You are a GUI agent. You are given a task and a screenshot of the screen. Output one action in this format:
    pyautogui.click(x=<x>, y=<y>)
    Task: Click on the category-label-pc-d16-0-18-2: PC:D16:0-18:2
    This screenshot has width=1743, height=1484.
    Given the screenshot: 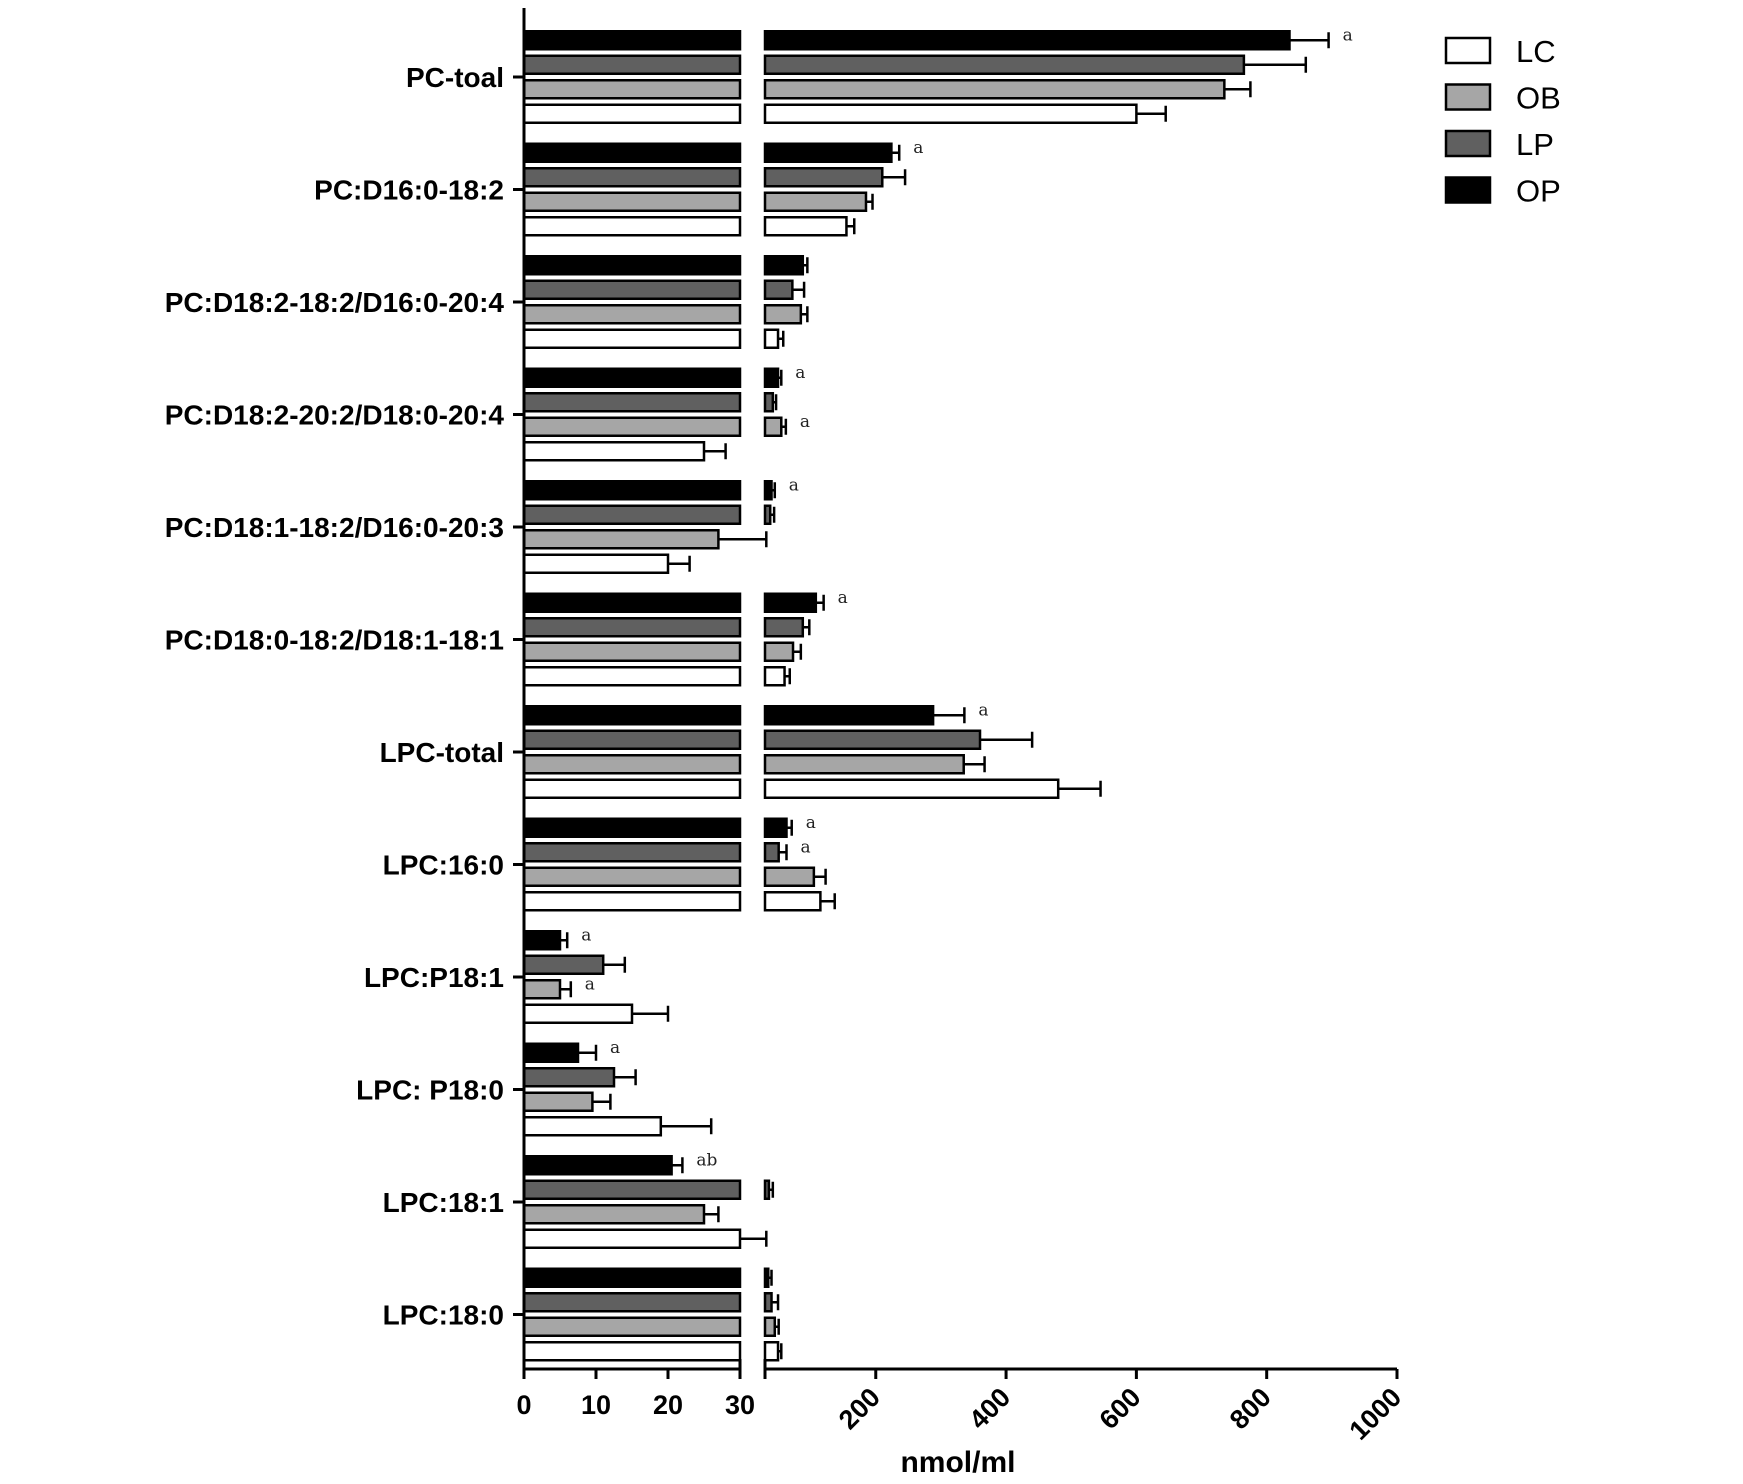 What is the action you would take?
    pyautogui.click(x=409, y=190)
    